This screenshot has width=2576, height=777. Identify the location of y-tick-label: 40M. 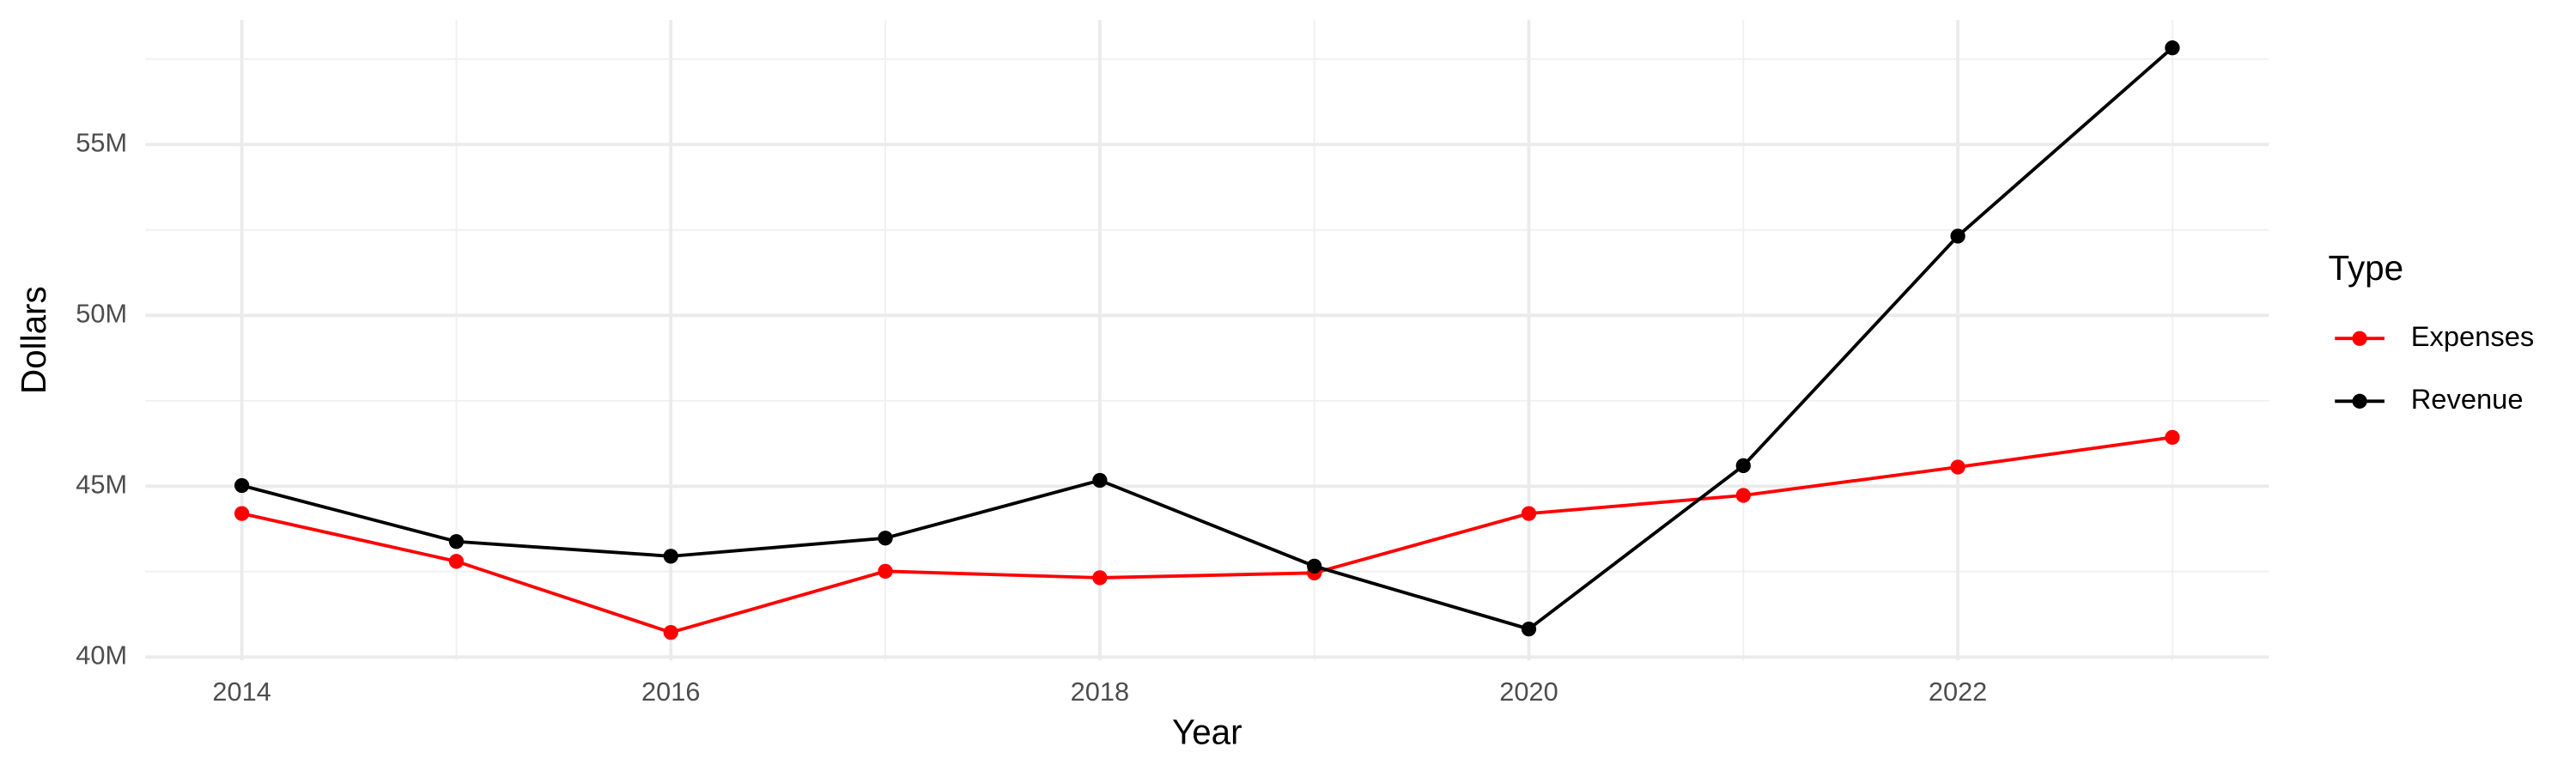
(101, 655).